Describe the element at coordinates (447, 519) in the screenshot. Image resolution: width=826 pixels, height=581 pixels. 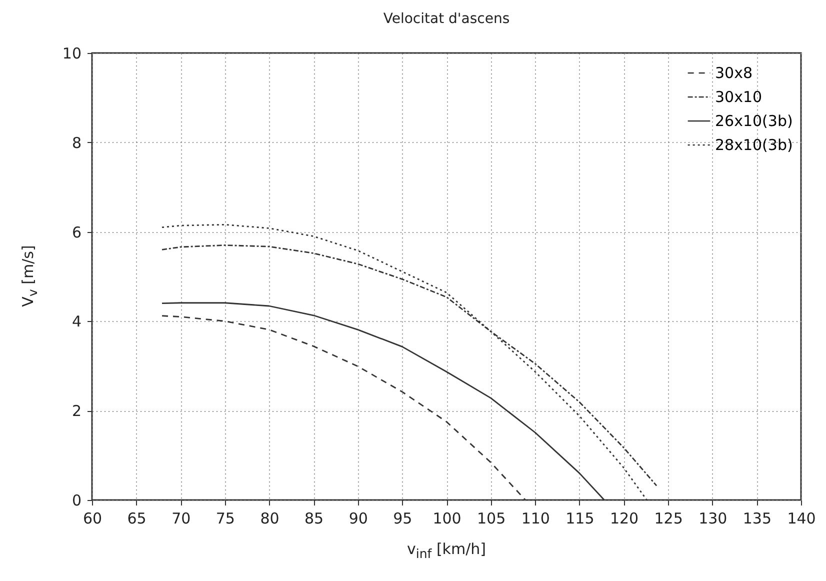
I see `x-tick-label: 100` at that location.